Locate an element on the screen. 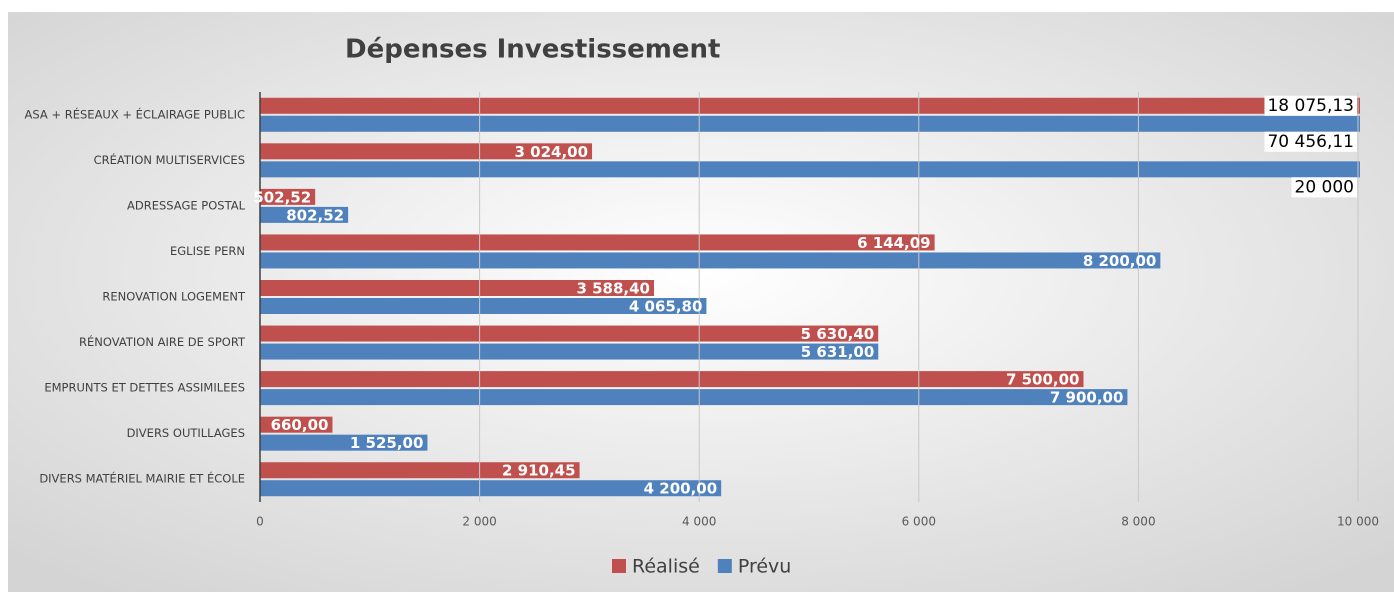  value-label: 2 910,45 is located at coordinates (539, 471).